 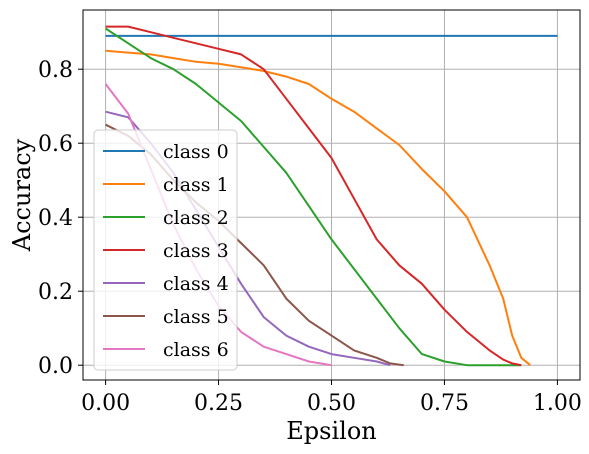 What do you see at coordinates (444, 403) in the screenshot?
I see `x-tick-label: 0.75` at bounding box center [444, 403].